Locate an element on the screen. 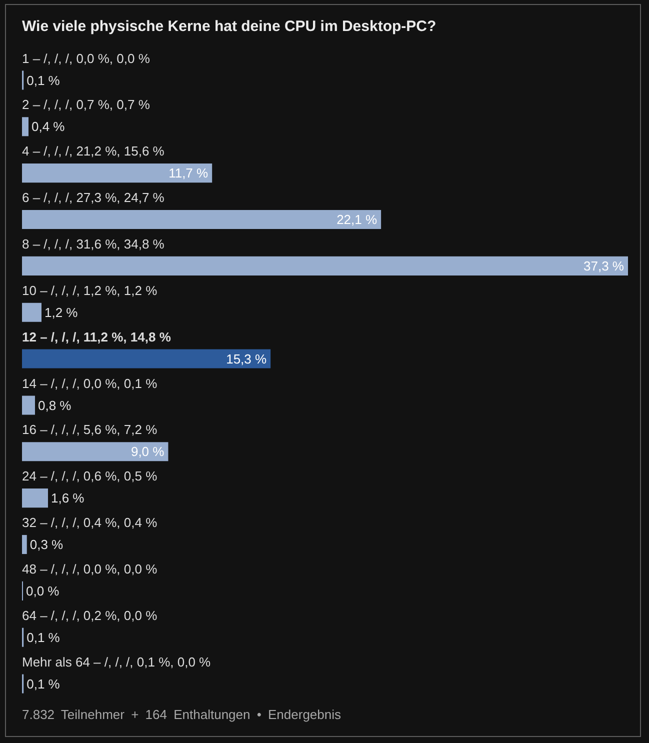 The image size is (649, 743). y-tick-label: 10 – /, /, /, 1,2 %, 1,2 % is located at coordinates (90, 290).